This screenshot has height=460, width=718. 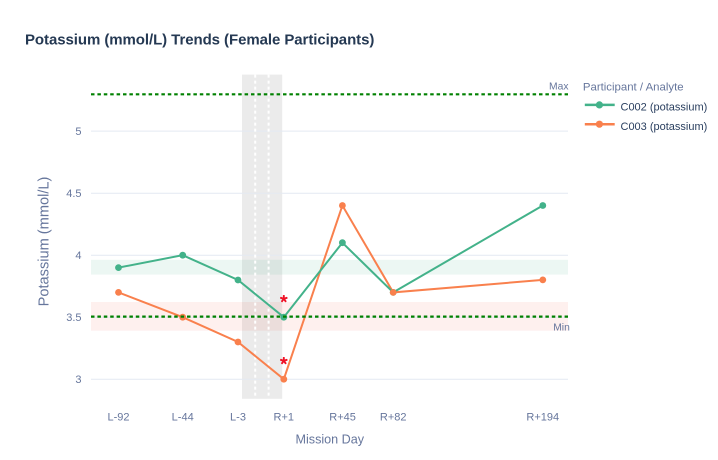 I want to click on svg-text: 3.5, so click(x=73, y=318).